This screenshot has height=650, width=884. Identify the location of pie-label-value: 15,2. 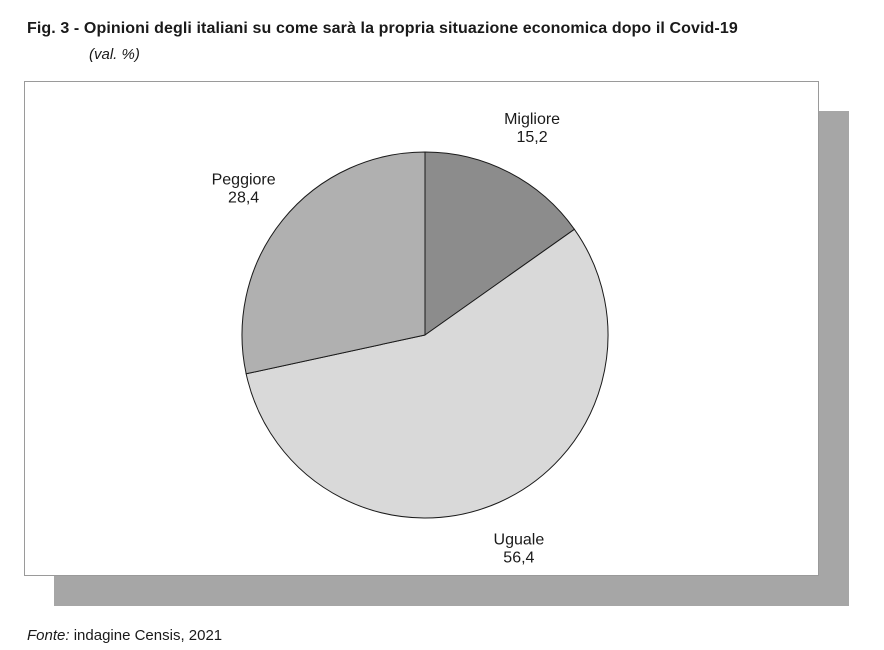
(532, 137).